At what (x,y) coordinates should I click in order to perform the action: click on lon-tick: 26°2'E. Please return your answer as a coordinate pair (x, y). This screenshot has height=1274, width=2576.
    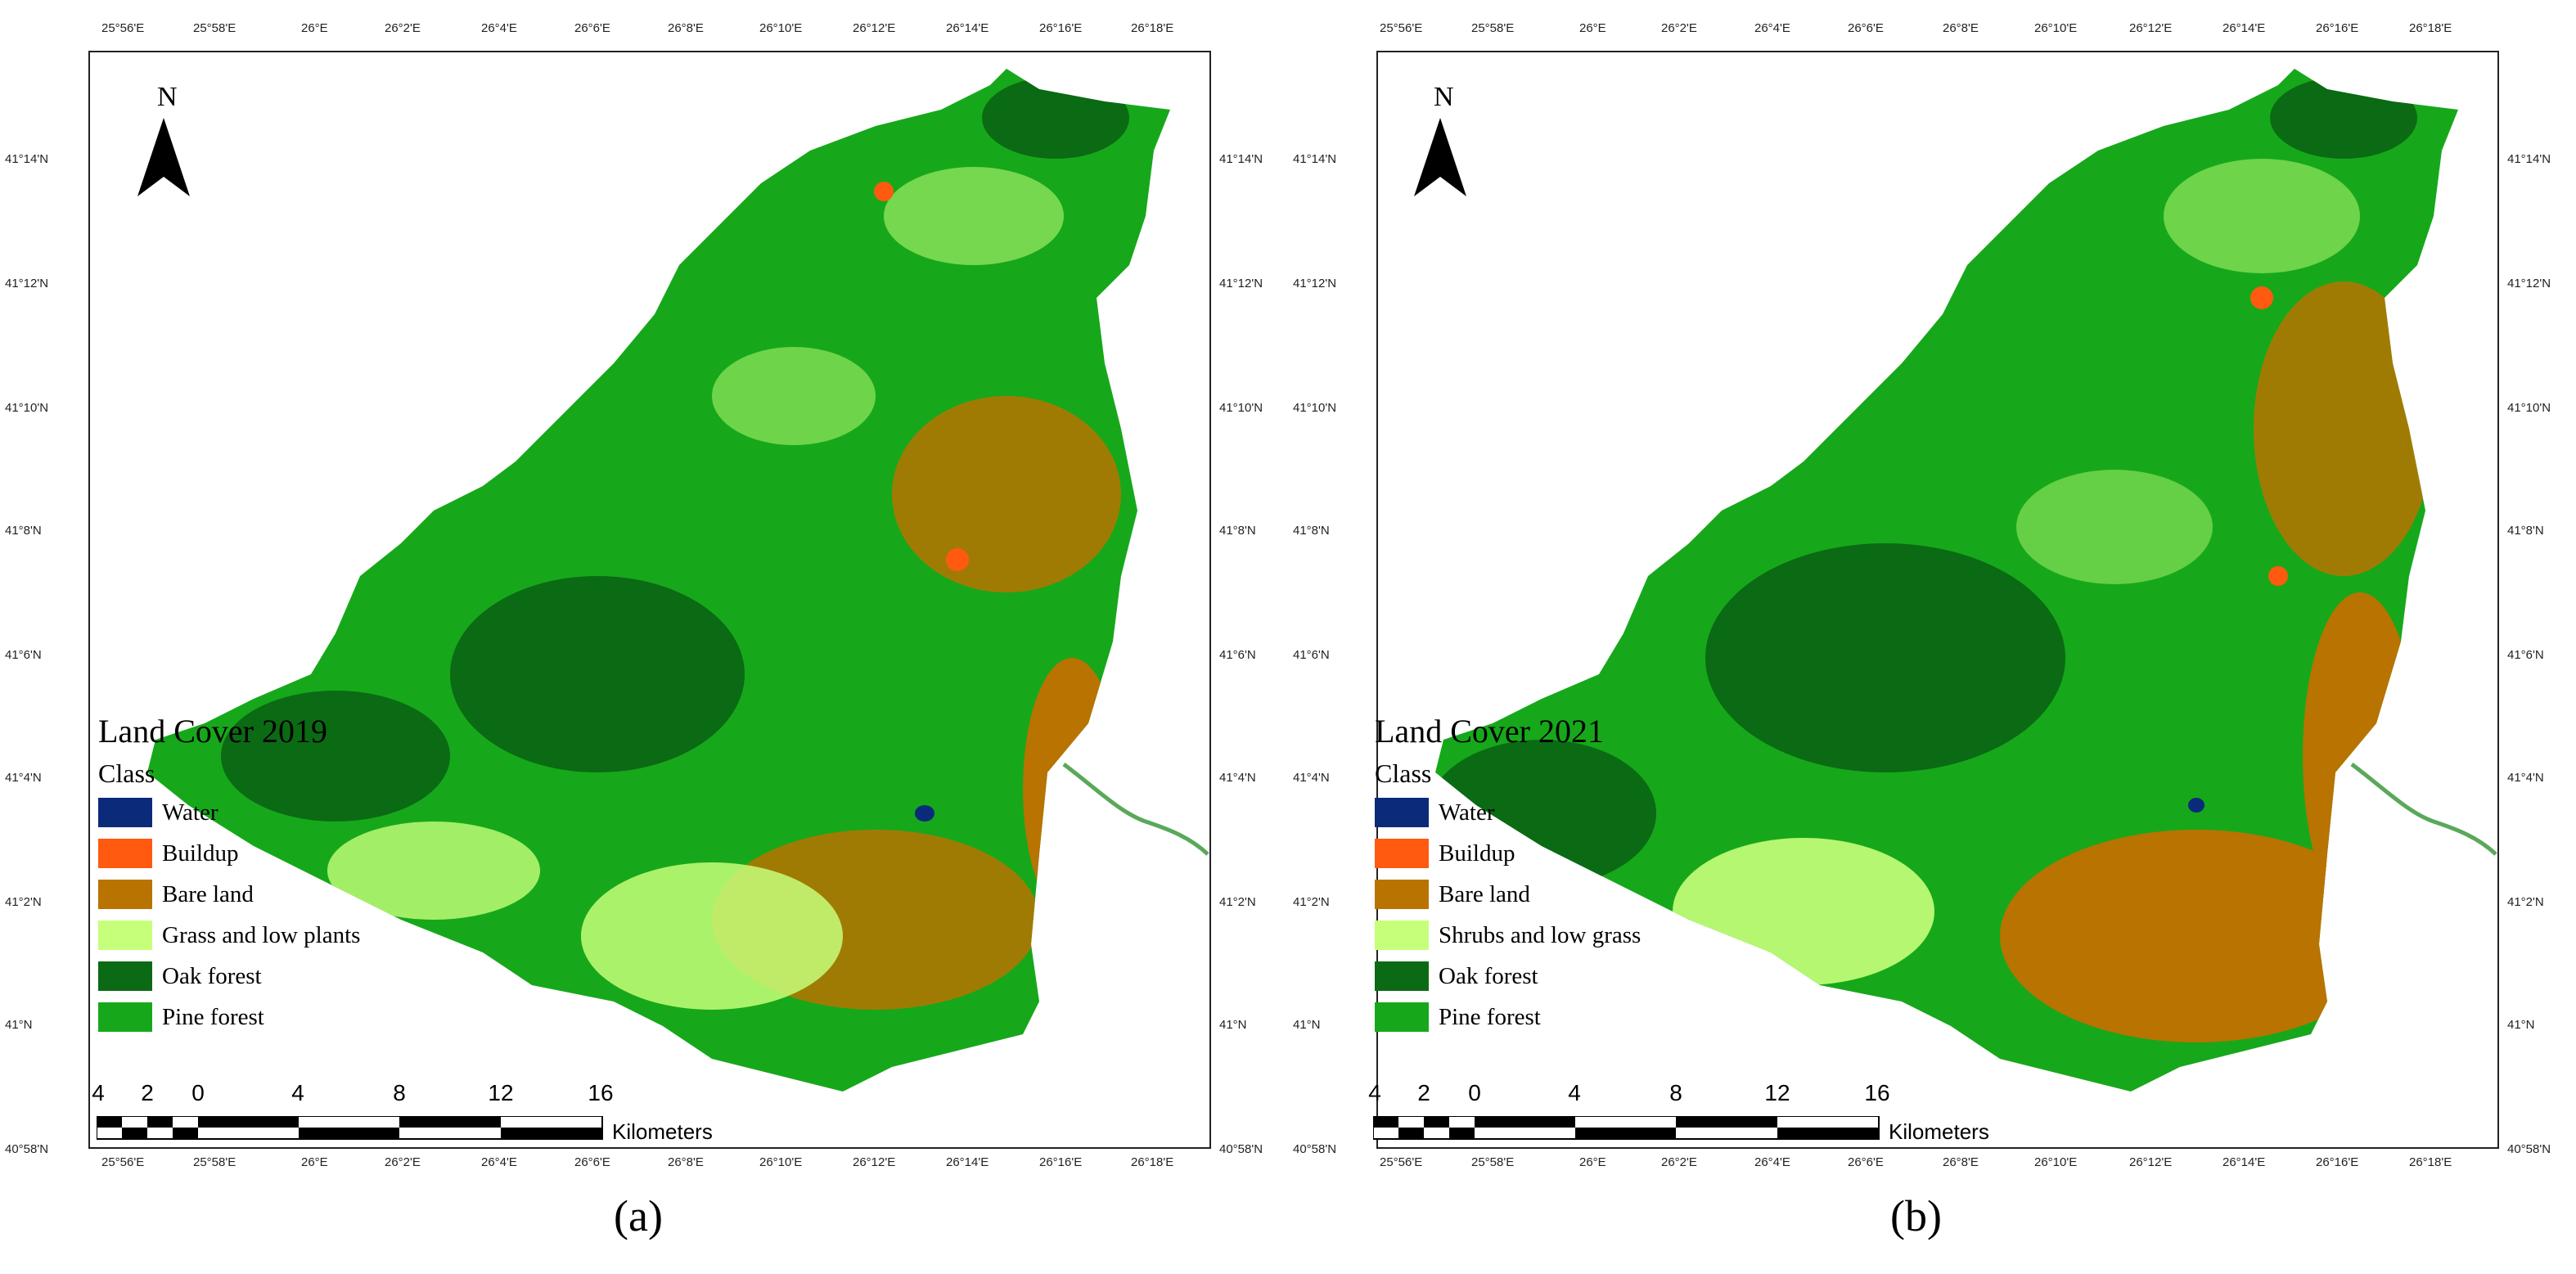
    Looking at the image, I should click on (403, 1162).